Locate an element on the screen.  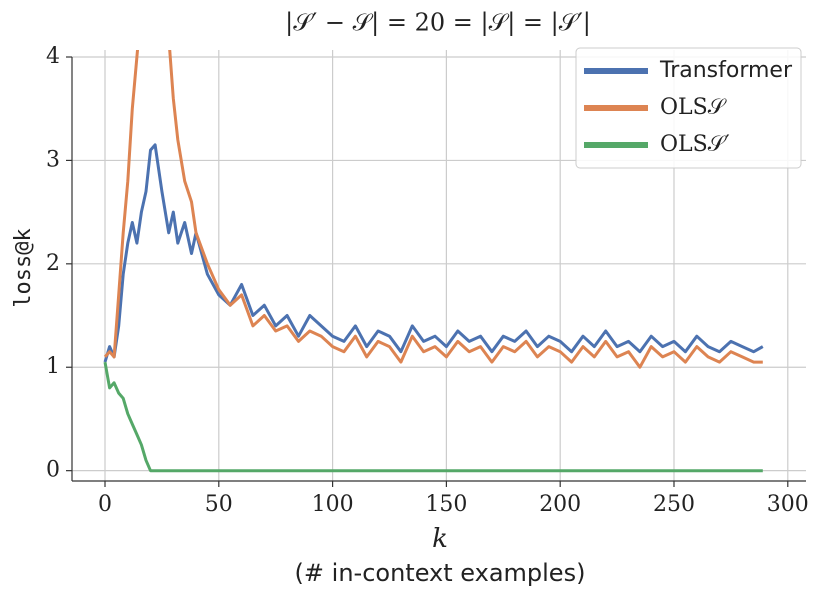
y-tick-label: 0 is located at coordinates (53, 470).